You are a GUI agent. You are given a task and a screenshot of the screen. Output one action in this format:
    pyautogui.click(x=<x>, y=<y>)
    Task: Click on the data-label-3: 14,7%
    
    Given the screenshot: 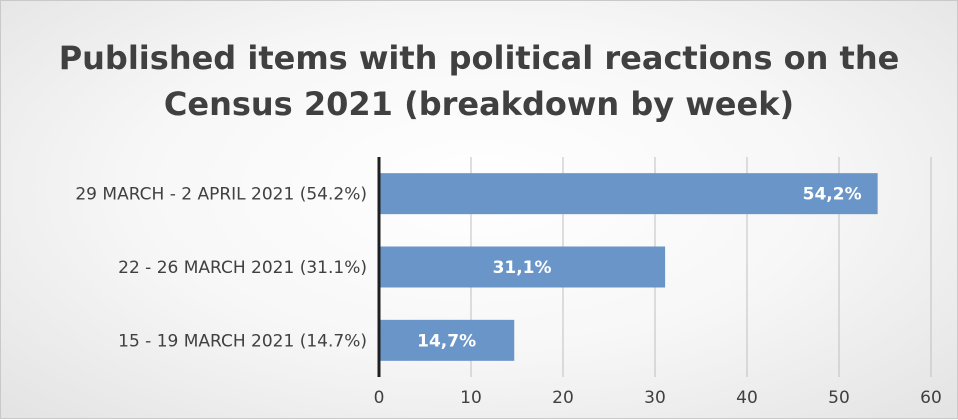 What is the action you would take?
    pyautogui.click(x=446, y=341)
    